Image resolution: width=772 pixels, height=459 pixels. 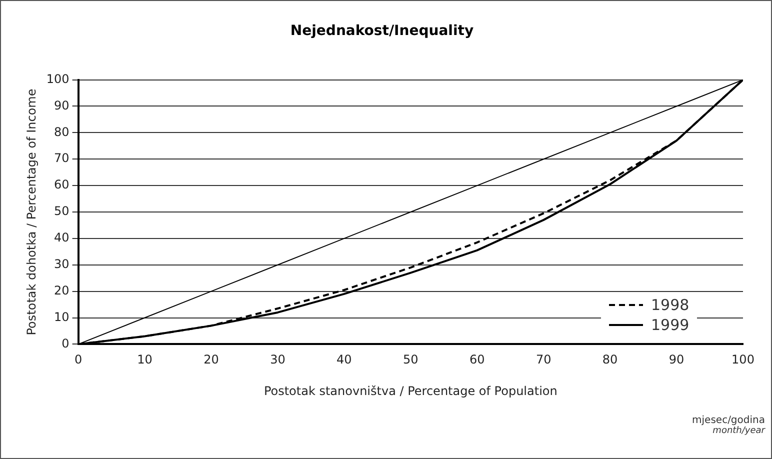 I want to click on x-tick-label: 70, so click(x=544, y=359).